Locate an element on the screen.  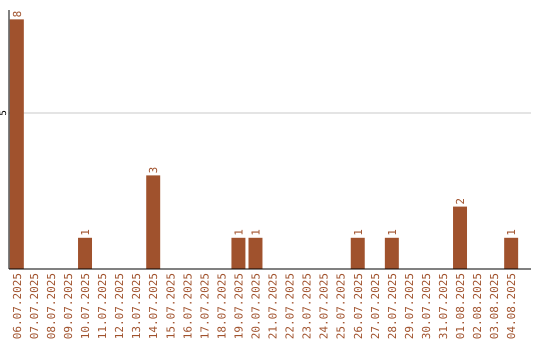
x-tick-label: 27.07.2025 is located at coordinates (375, 306).